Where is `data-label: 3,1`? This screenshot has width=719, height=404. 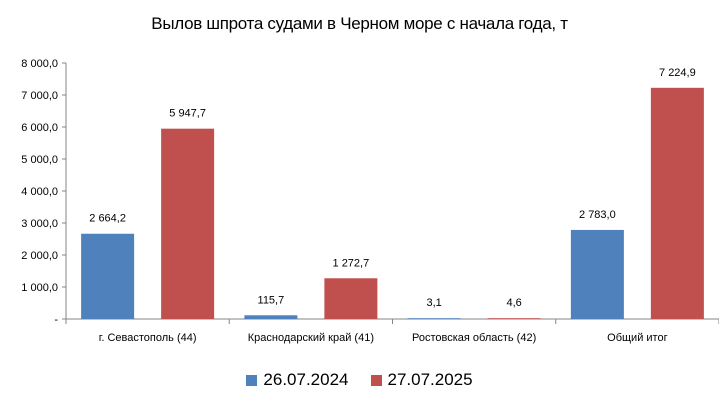 data-label: 3,1 is located at coordinates (433, 303).